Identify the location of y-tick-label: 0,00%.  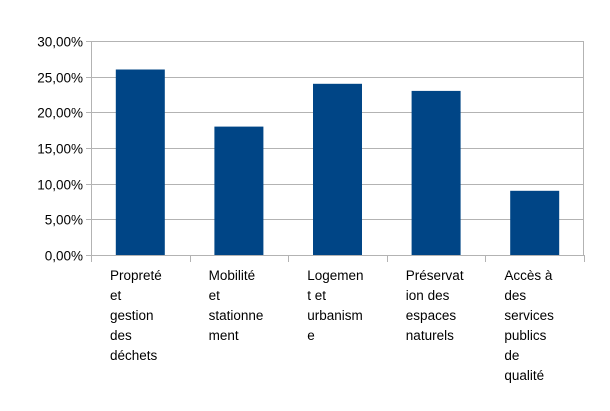
(64, 256).